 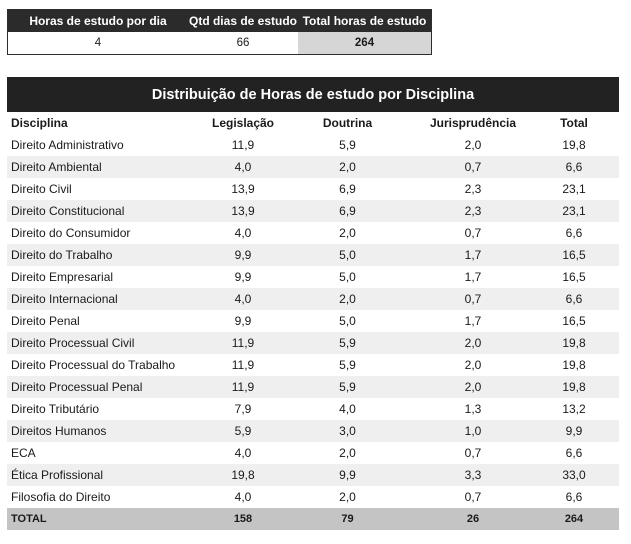 I want to click on cell-legislacao: 19,8, so click(x=243, y=475).